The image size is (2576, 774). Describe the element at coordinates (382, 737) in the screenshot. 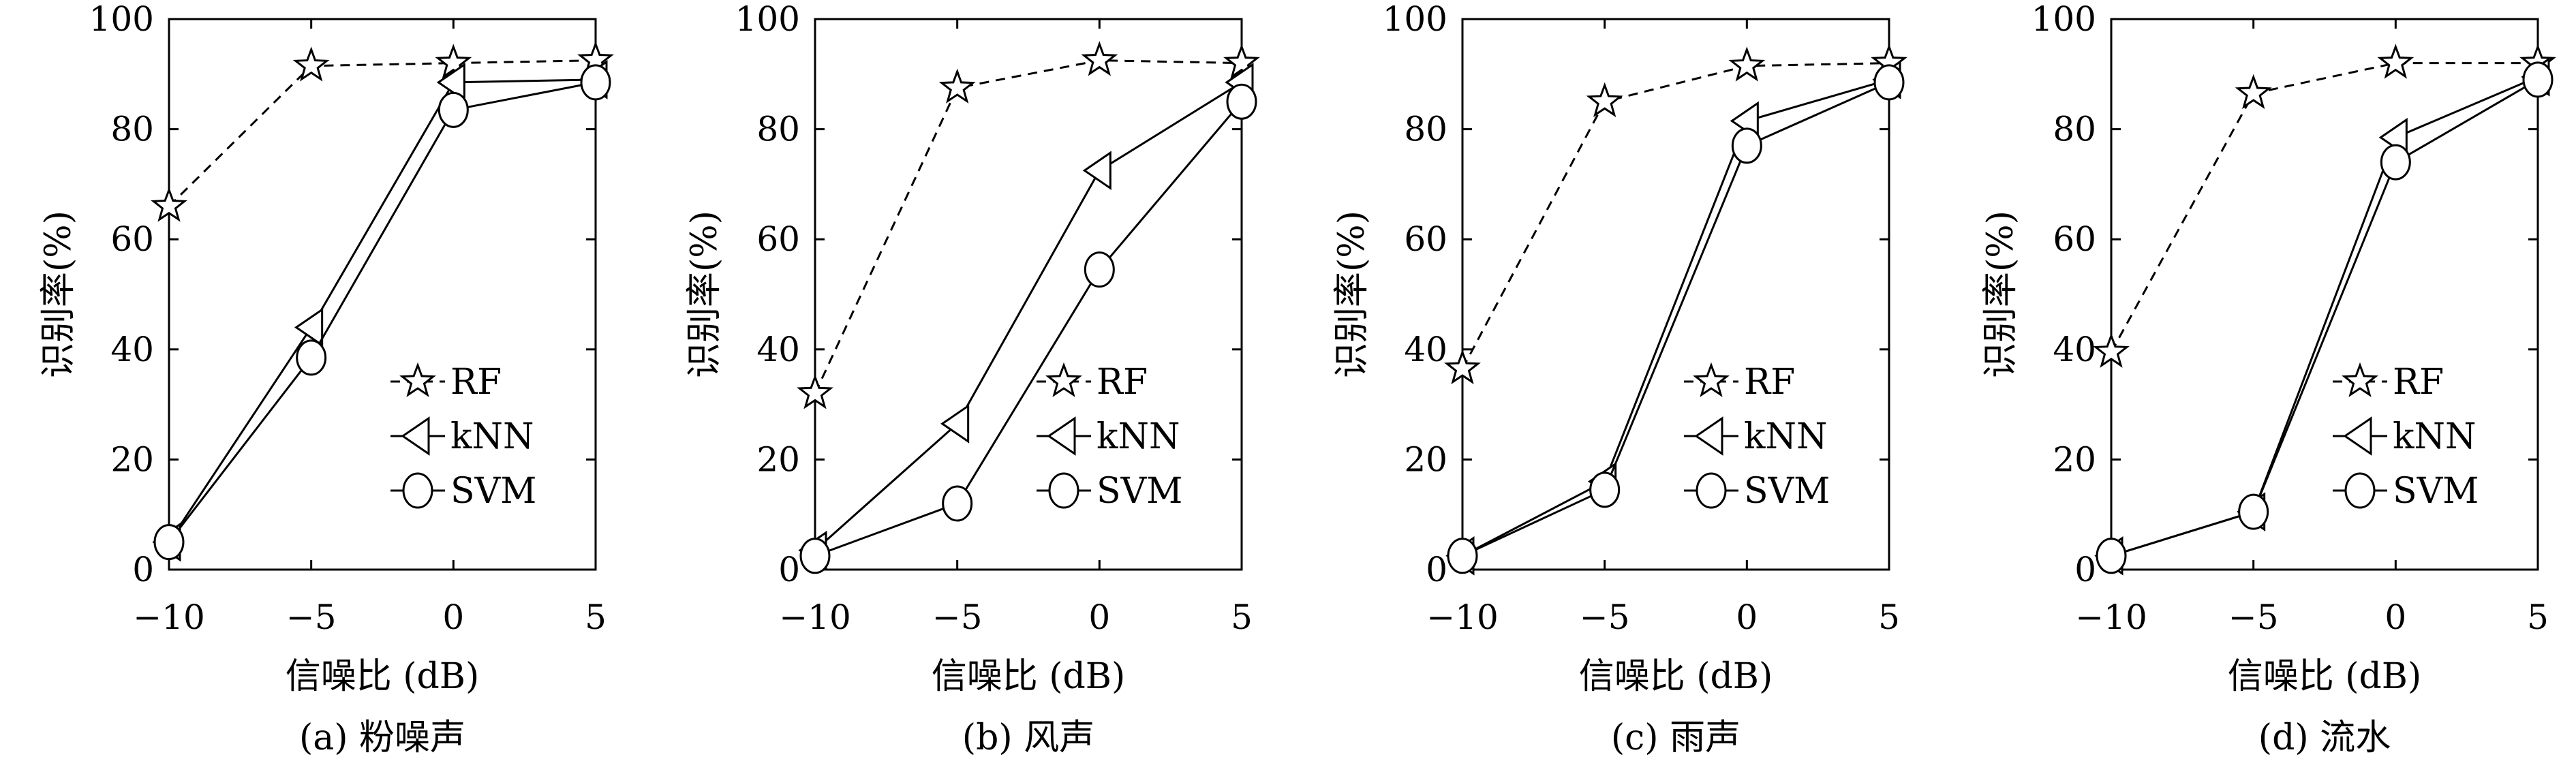

I see `panel-caption: (a) 粉噪声` at that location.